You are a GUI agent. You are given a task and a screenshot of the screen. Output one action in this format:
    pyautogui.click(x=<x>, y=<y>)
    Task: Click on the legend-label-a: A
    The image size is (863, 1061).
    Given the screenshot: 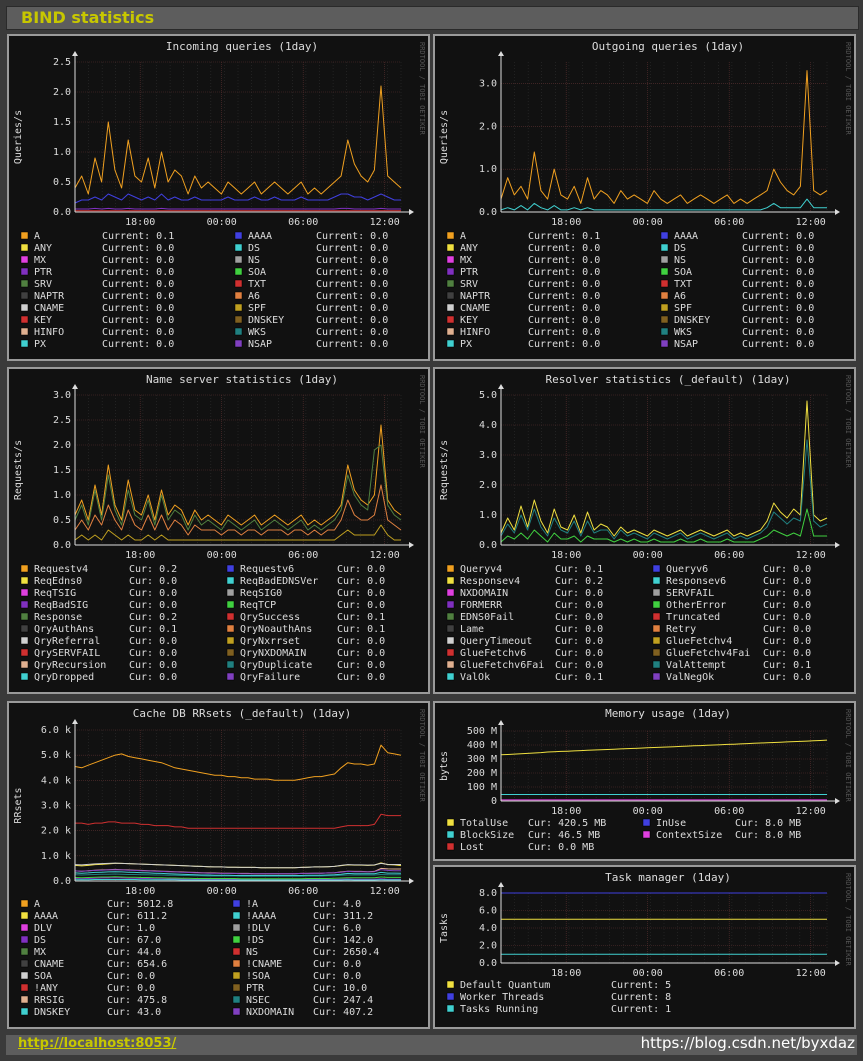 What is the action you would take?
    pyautogui.click(x=37, y=904)
    